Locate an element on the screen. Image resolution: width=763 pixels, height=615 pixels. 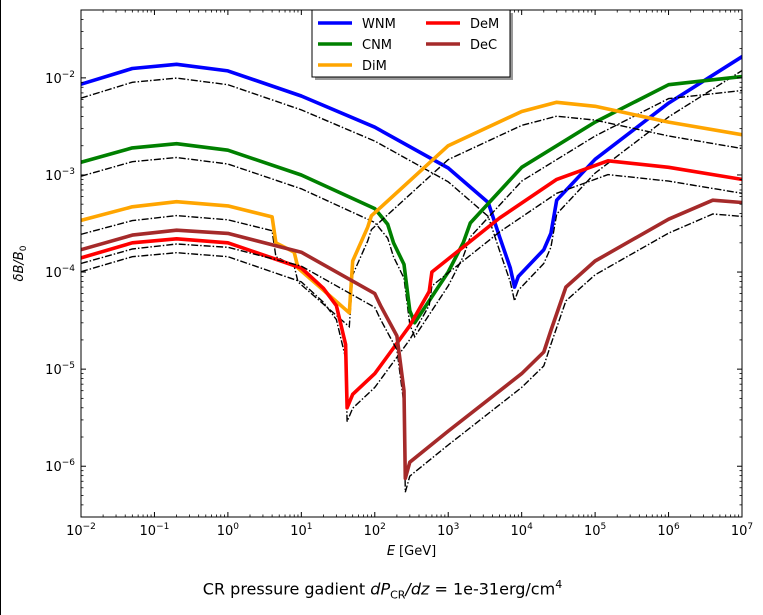
x-tick-exp: 2 is located at coordinates (383, 527).